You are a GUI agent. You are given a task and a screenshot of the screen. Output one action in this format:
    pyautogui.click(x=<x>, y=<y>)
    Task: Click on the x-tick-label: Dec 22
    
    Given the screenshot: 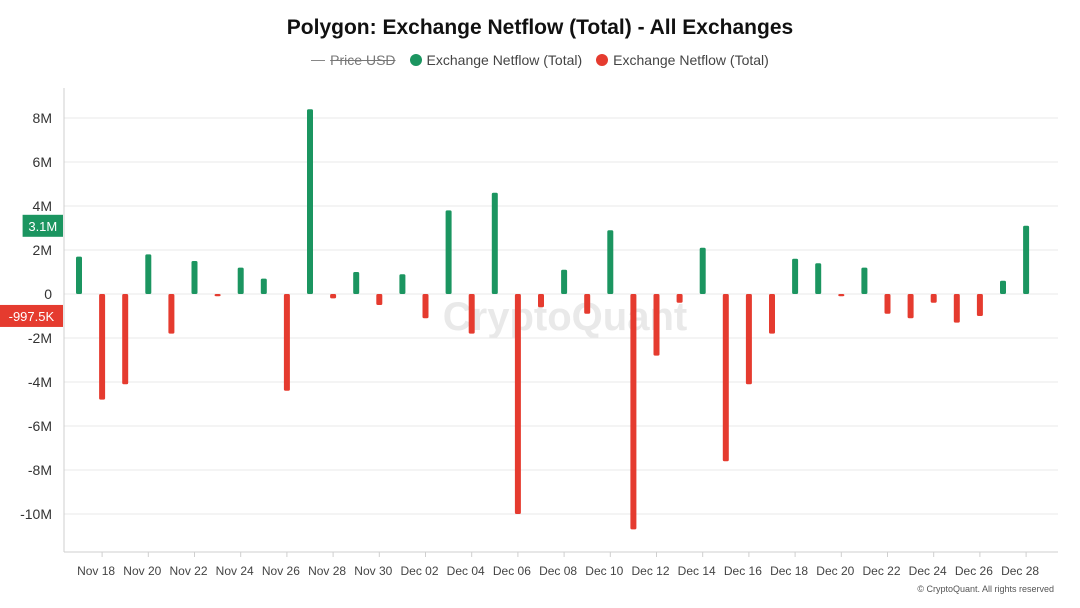 What is the action you would take?
    pyautogui.click(x=881, y=571)
    